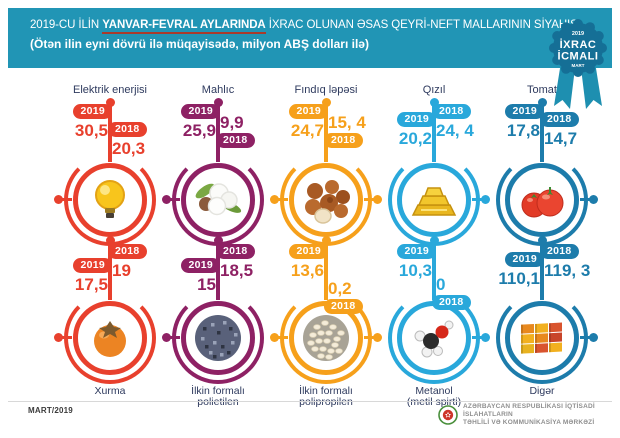 This screenshot has height=438, width=620. I want to click on product-label: Elektrik enerjisi, so click(110, 91).